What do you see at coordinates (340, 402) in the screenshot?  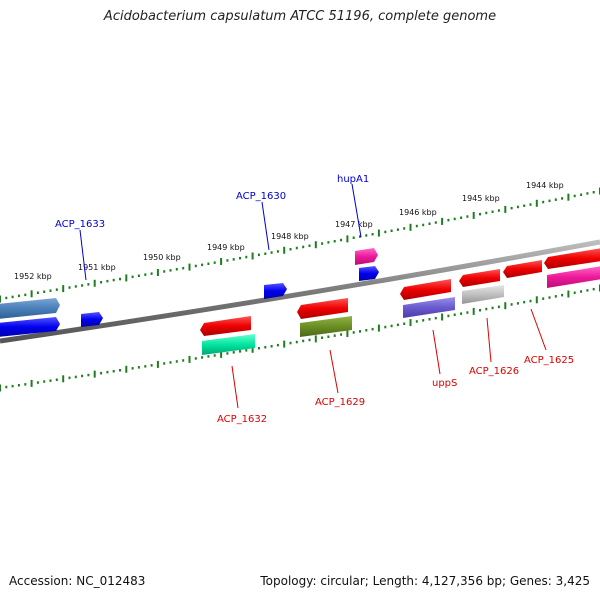 I see `gene-label-acp1629: ACP_1629` at bounding box center [340, 402].